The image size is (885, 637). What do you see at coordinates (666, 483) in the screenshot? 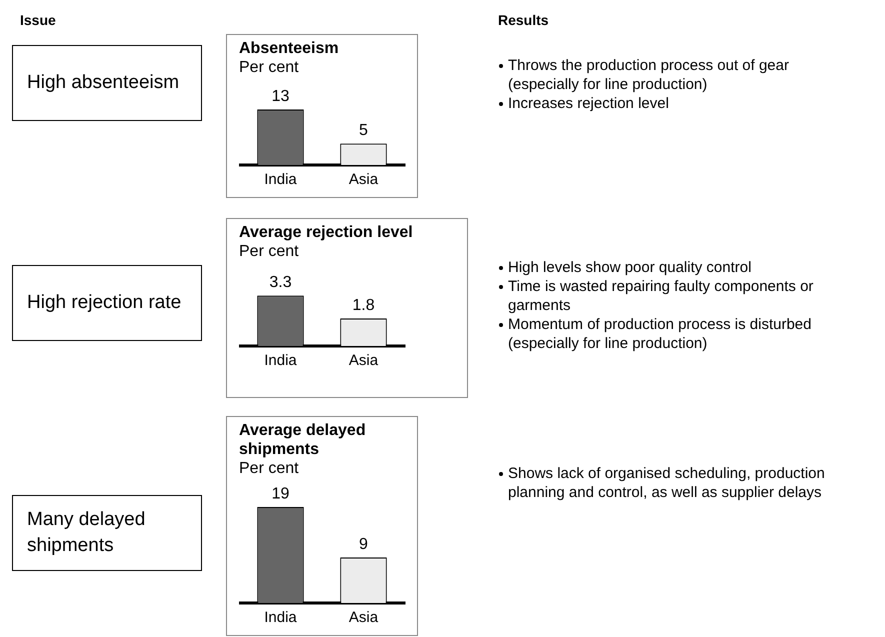
I see `text: Shows lack of organised scheduling, production planning and control, as well as supplier delays` at bounding box center [666, 483].